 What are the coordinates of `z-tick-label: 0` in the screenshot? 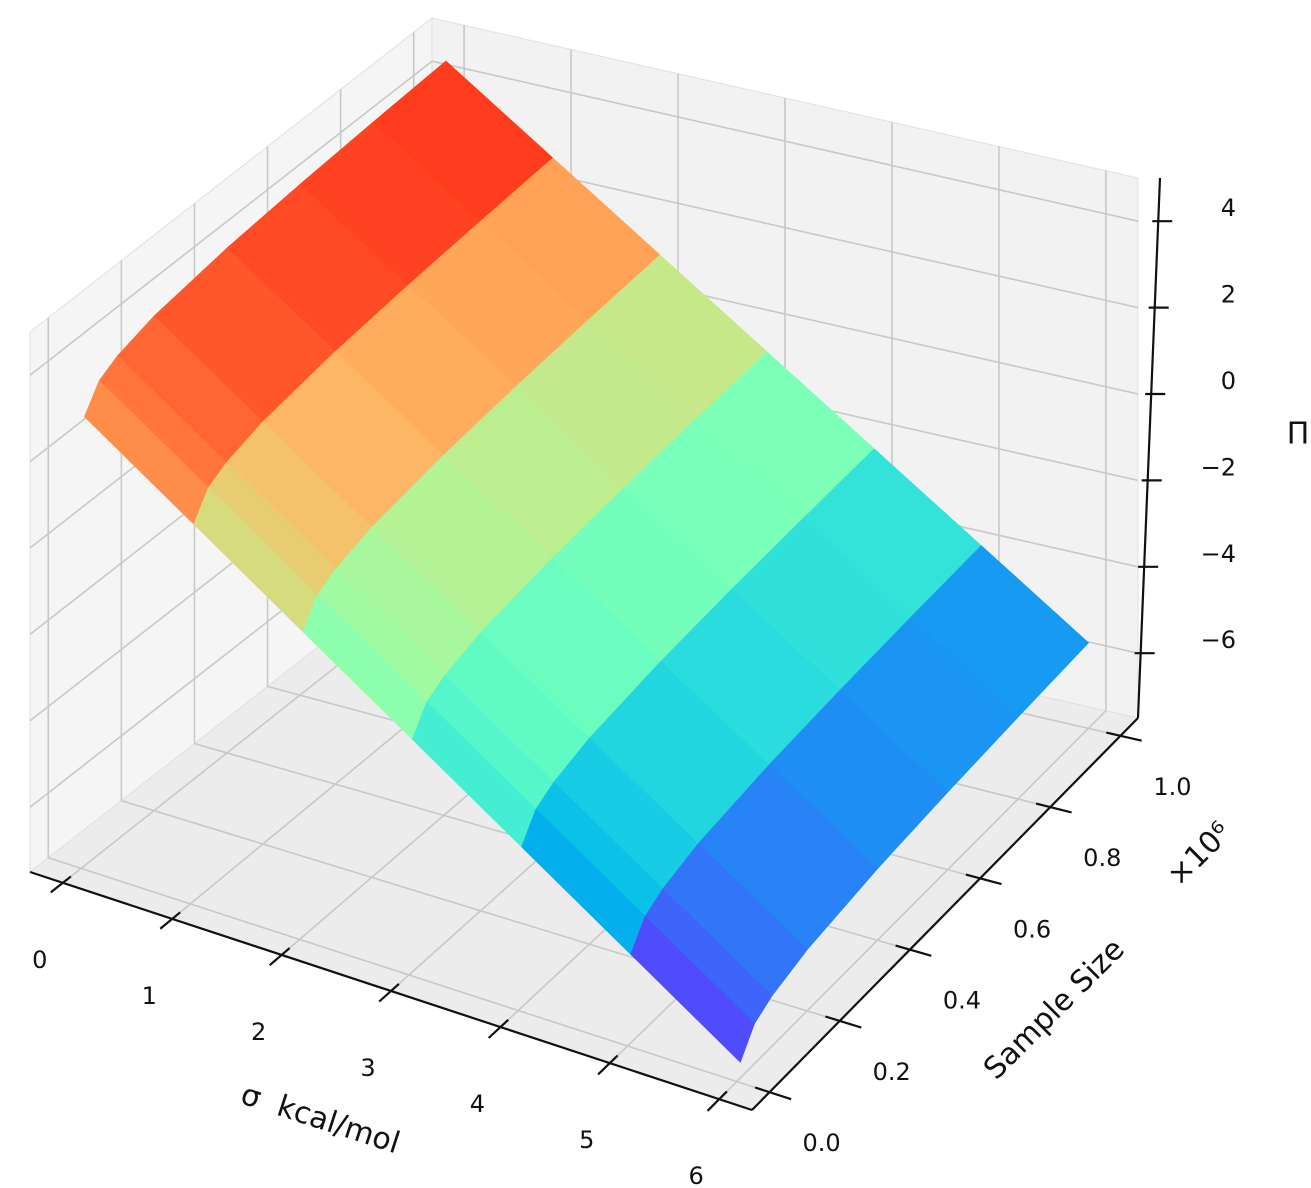 It's located at (1228, 381).